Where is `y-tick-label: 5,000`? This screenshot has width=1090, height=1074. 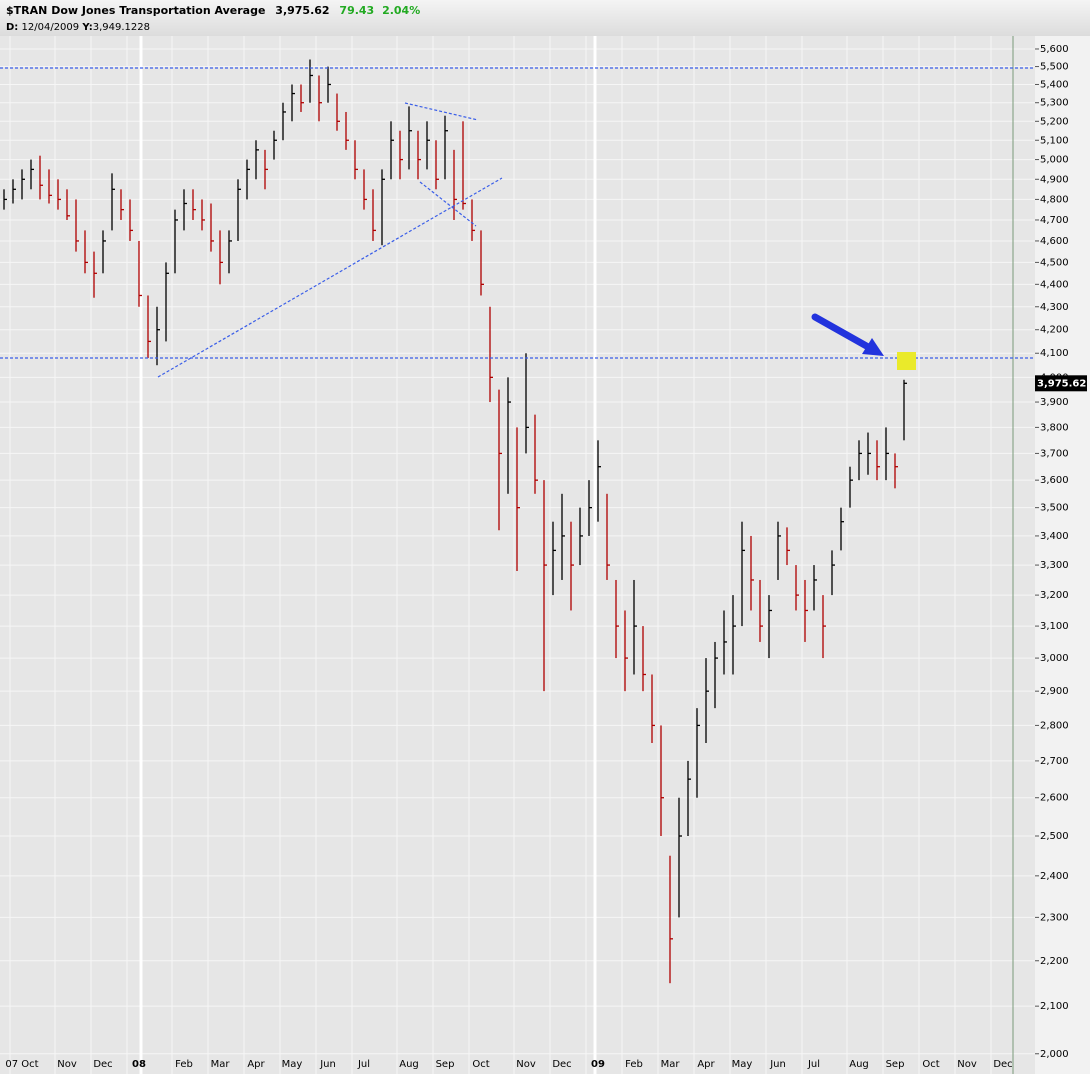 y-tick-label: 5,000 is located at coordinates (1054, 160).